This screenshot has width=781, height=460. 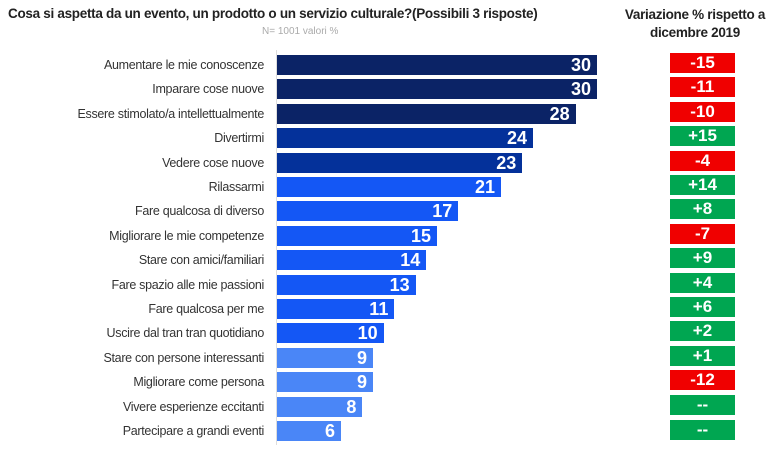 What do you see at coordinates (410, 260) in the screenshot?
I see `data-label: 14` at bounding box center [410, 260].